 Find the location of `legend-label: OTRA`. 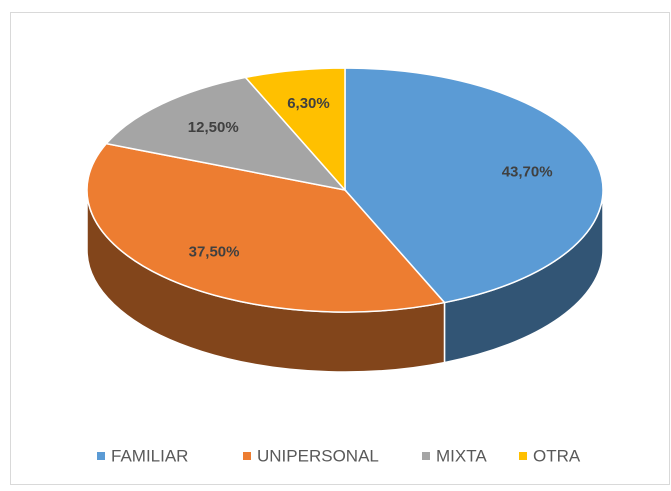

legend-label: OTRA is located at coordinates (557, 455).